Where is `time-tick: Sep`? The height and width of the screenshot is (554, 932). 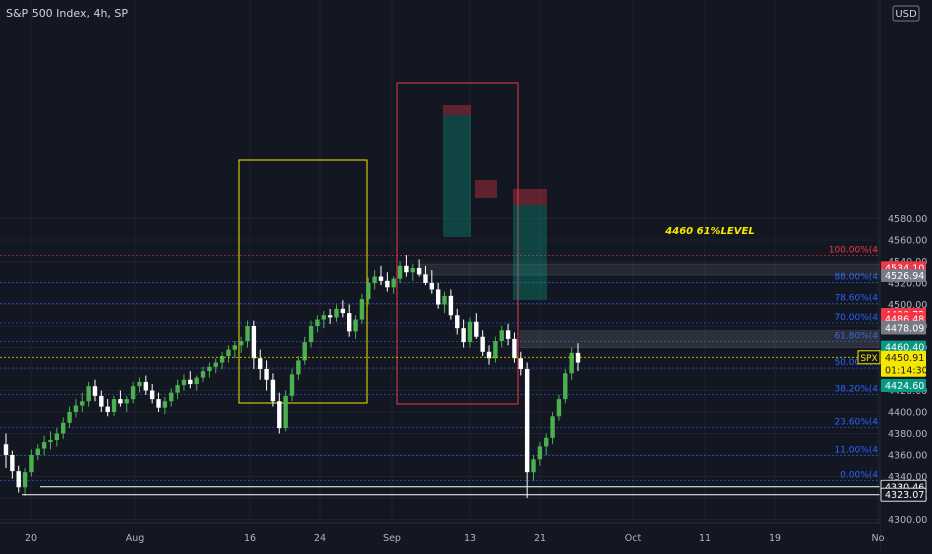 time-tick: Sep is located at coordinates (392, 538).